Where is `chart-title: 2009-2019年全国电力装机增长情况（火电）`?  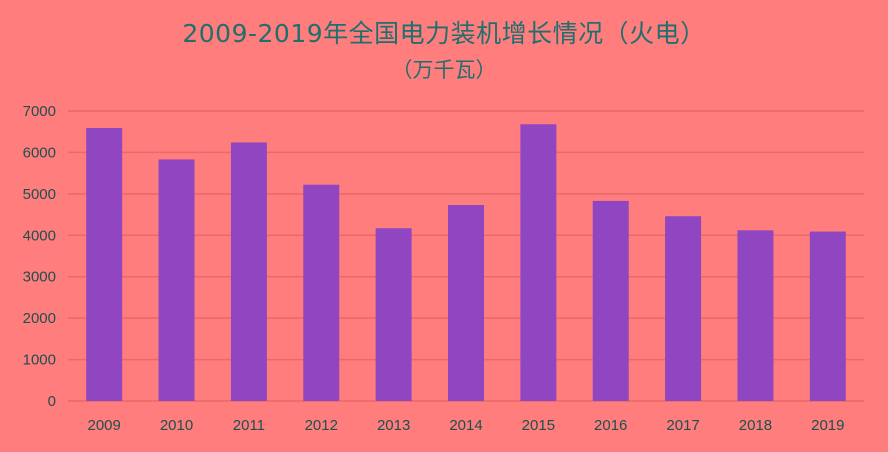
chart-title: 2009-2019年全国电力装机增长情况（火电） is located at coordinates (444, 33).